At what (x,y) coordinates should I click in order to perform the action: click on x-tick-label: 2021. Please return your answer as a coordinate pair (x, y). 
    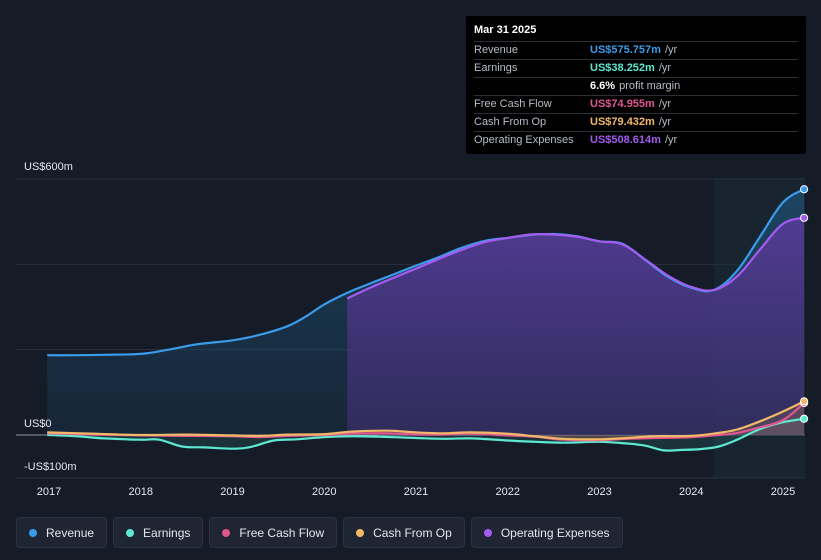
    Looking at the image, I should click on (416, 492).